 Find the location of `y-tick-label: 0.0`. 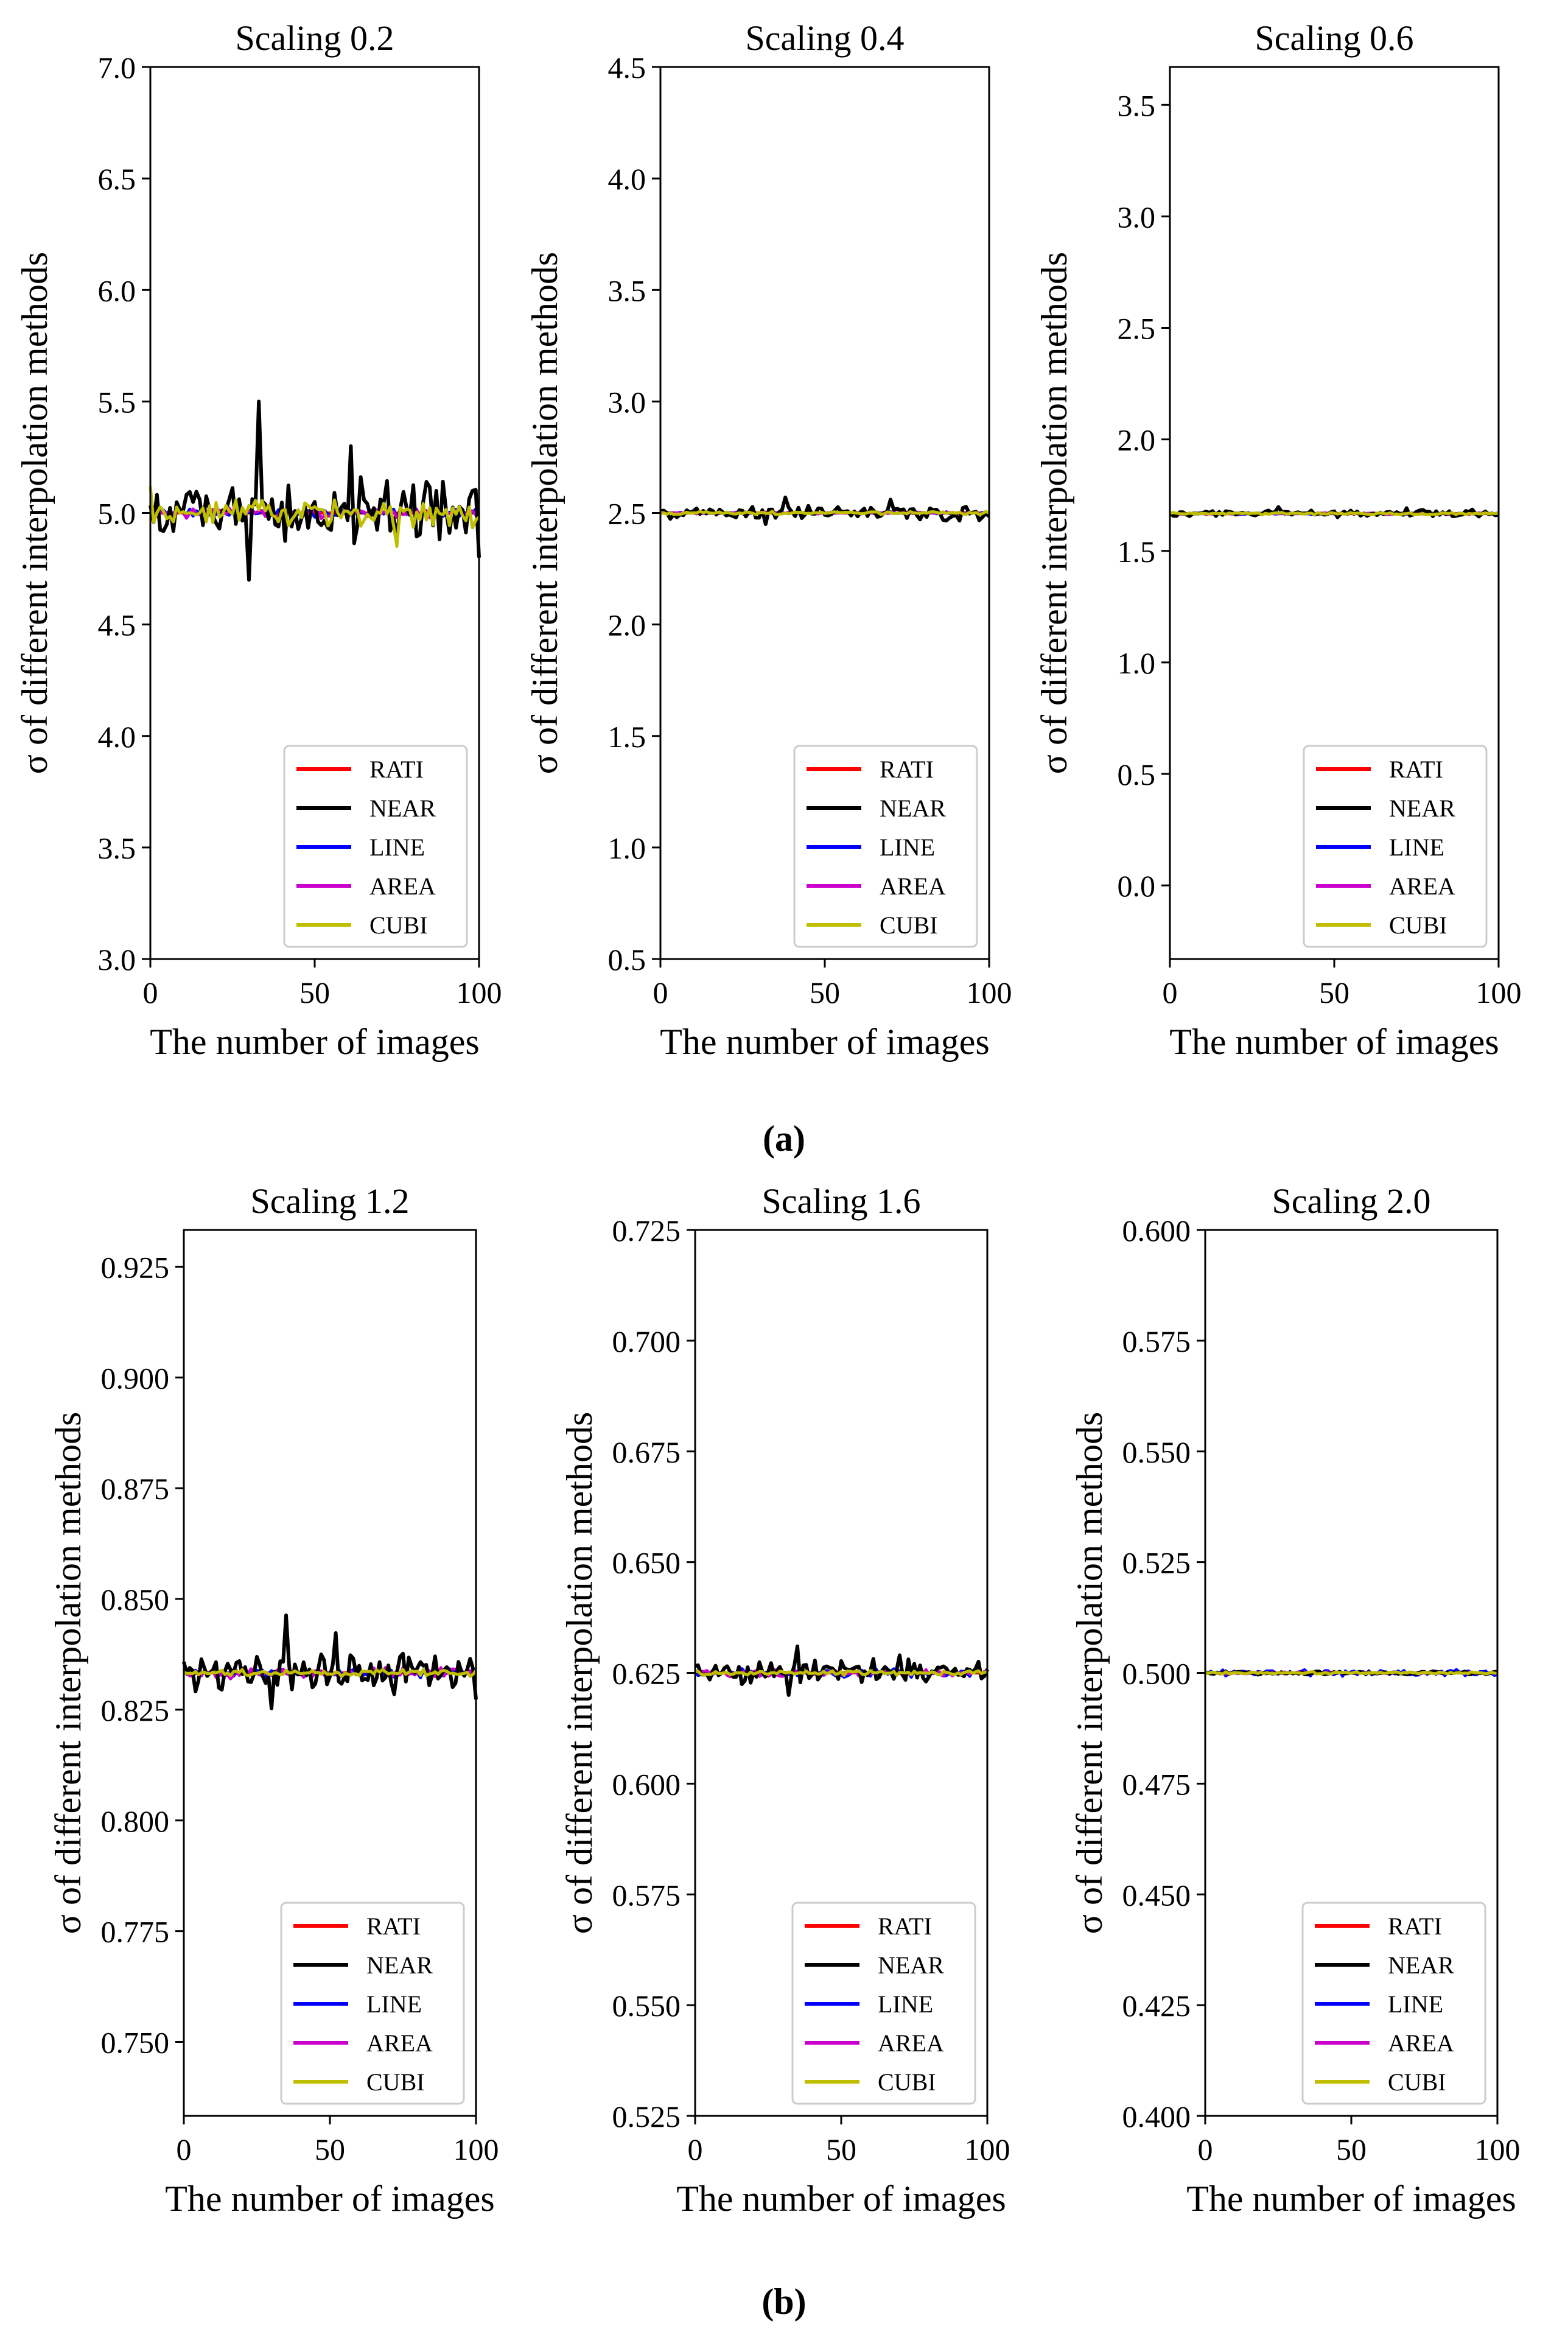

y-tick-label: 0.0 is located at coordinates (1137, 886).